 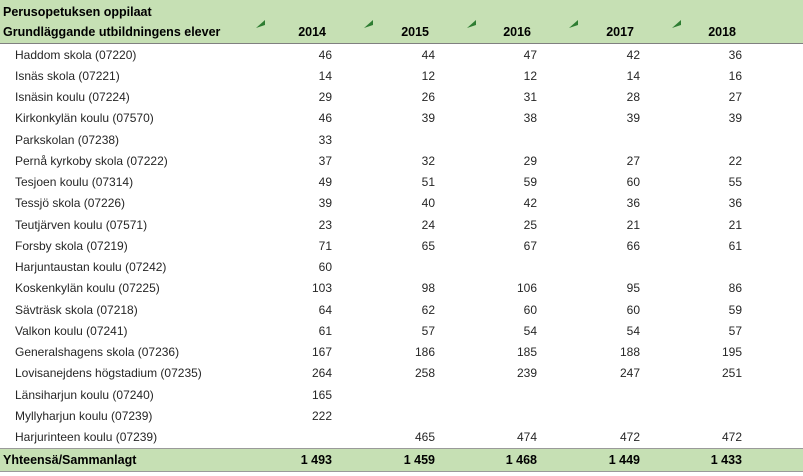 What do you see at coordinates (428, 203) in the screenshot?
I see `cell-value: 40` at bounding box center [428, 203].